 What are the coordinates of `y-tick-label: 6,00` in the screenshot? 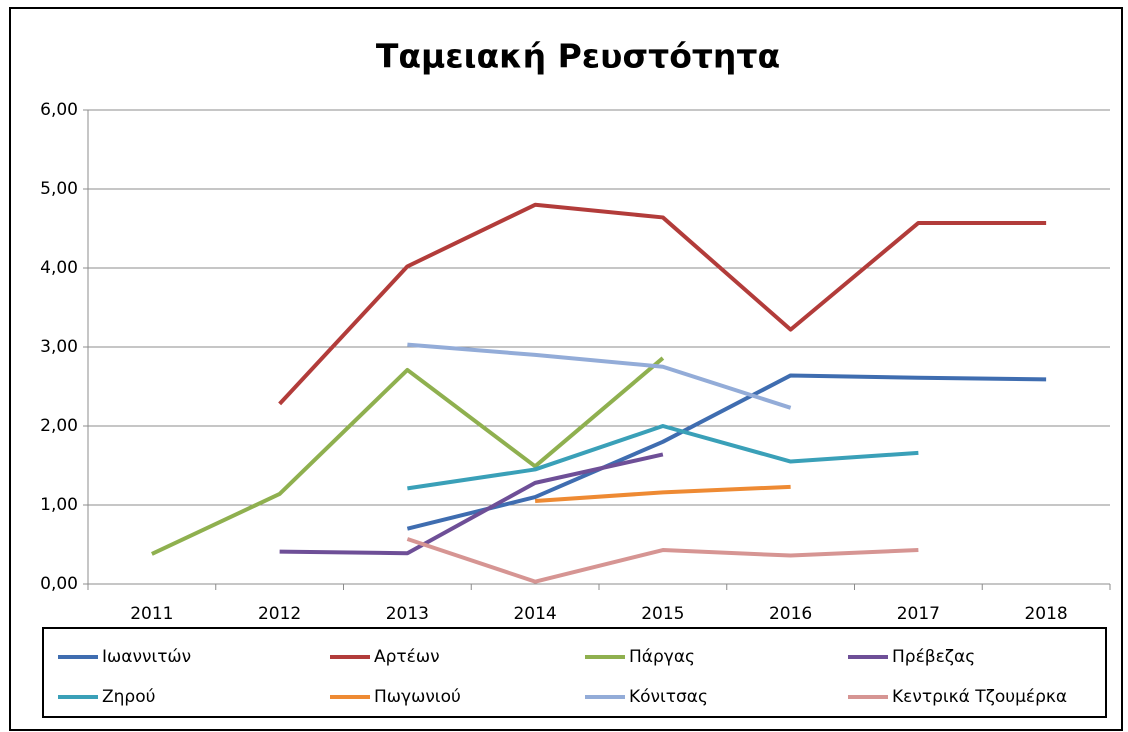 It's located at (59, 110).